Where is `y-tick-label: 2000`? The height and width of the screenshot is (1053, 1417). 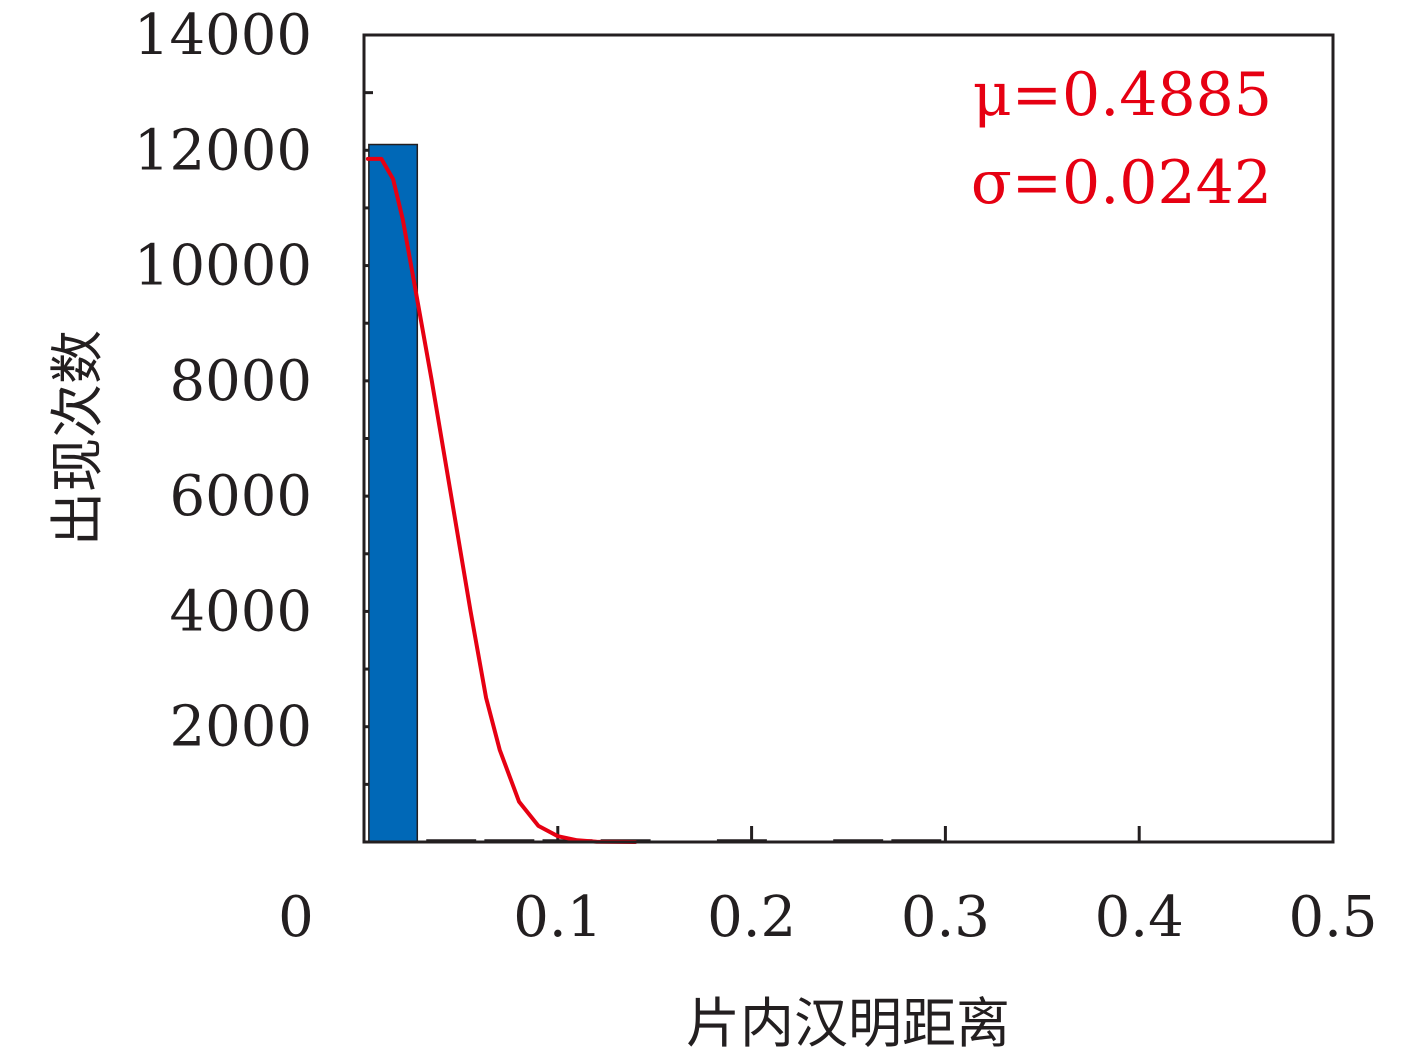 y-tick-label: 2000 is located at coordinates (240, 727).